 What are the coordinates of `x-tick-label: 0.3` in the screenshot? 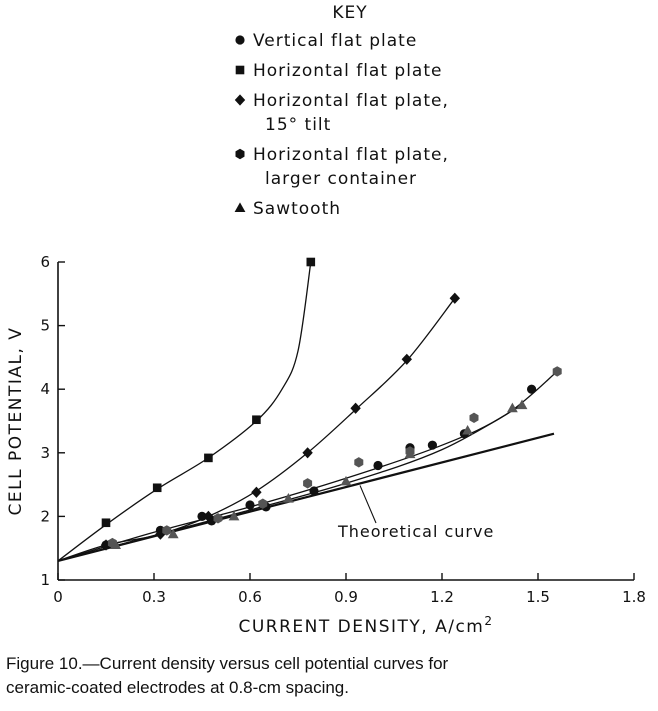 It's located at (154, 597).